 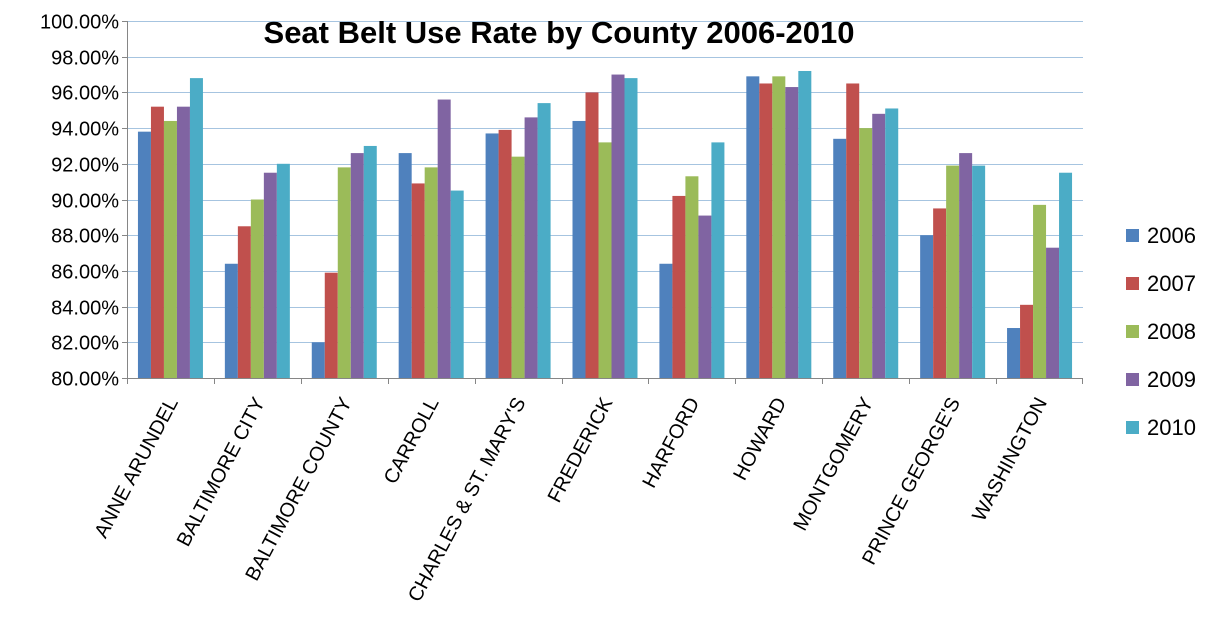 I want to click on y-tick-label: 94.00%, so click(x=85, y=130).